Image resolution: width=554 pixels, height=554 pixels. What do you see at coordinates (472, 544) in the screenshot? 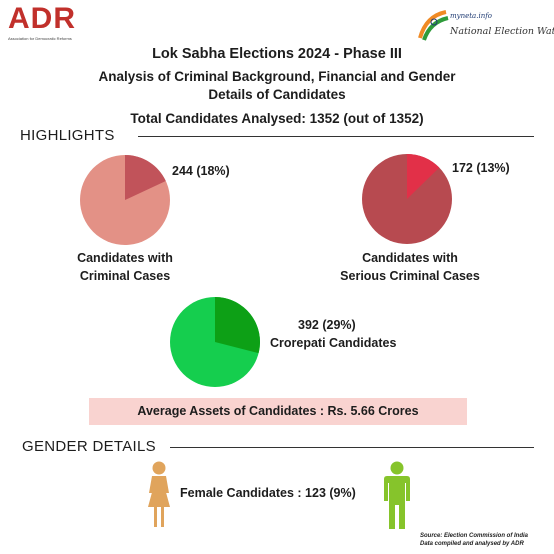
I see `source-line2: Data compiled and analysed by ADR` at bounding box center [472, 544].